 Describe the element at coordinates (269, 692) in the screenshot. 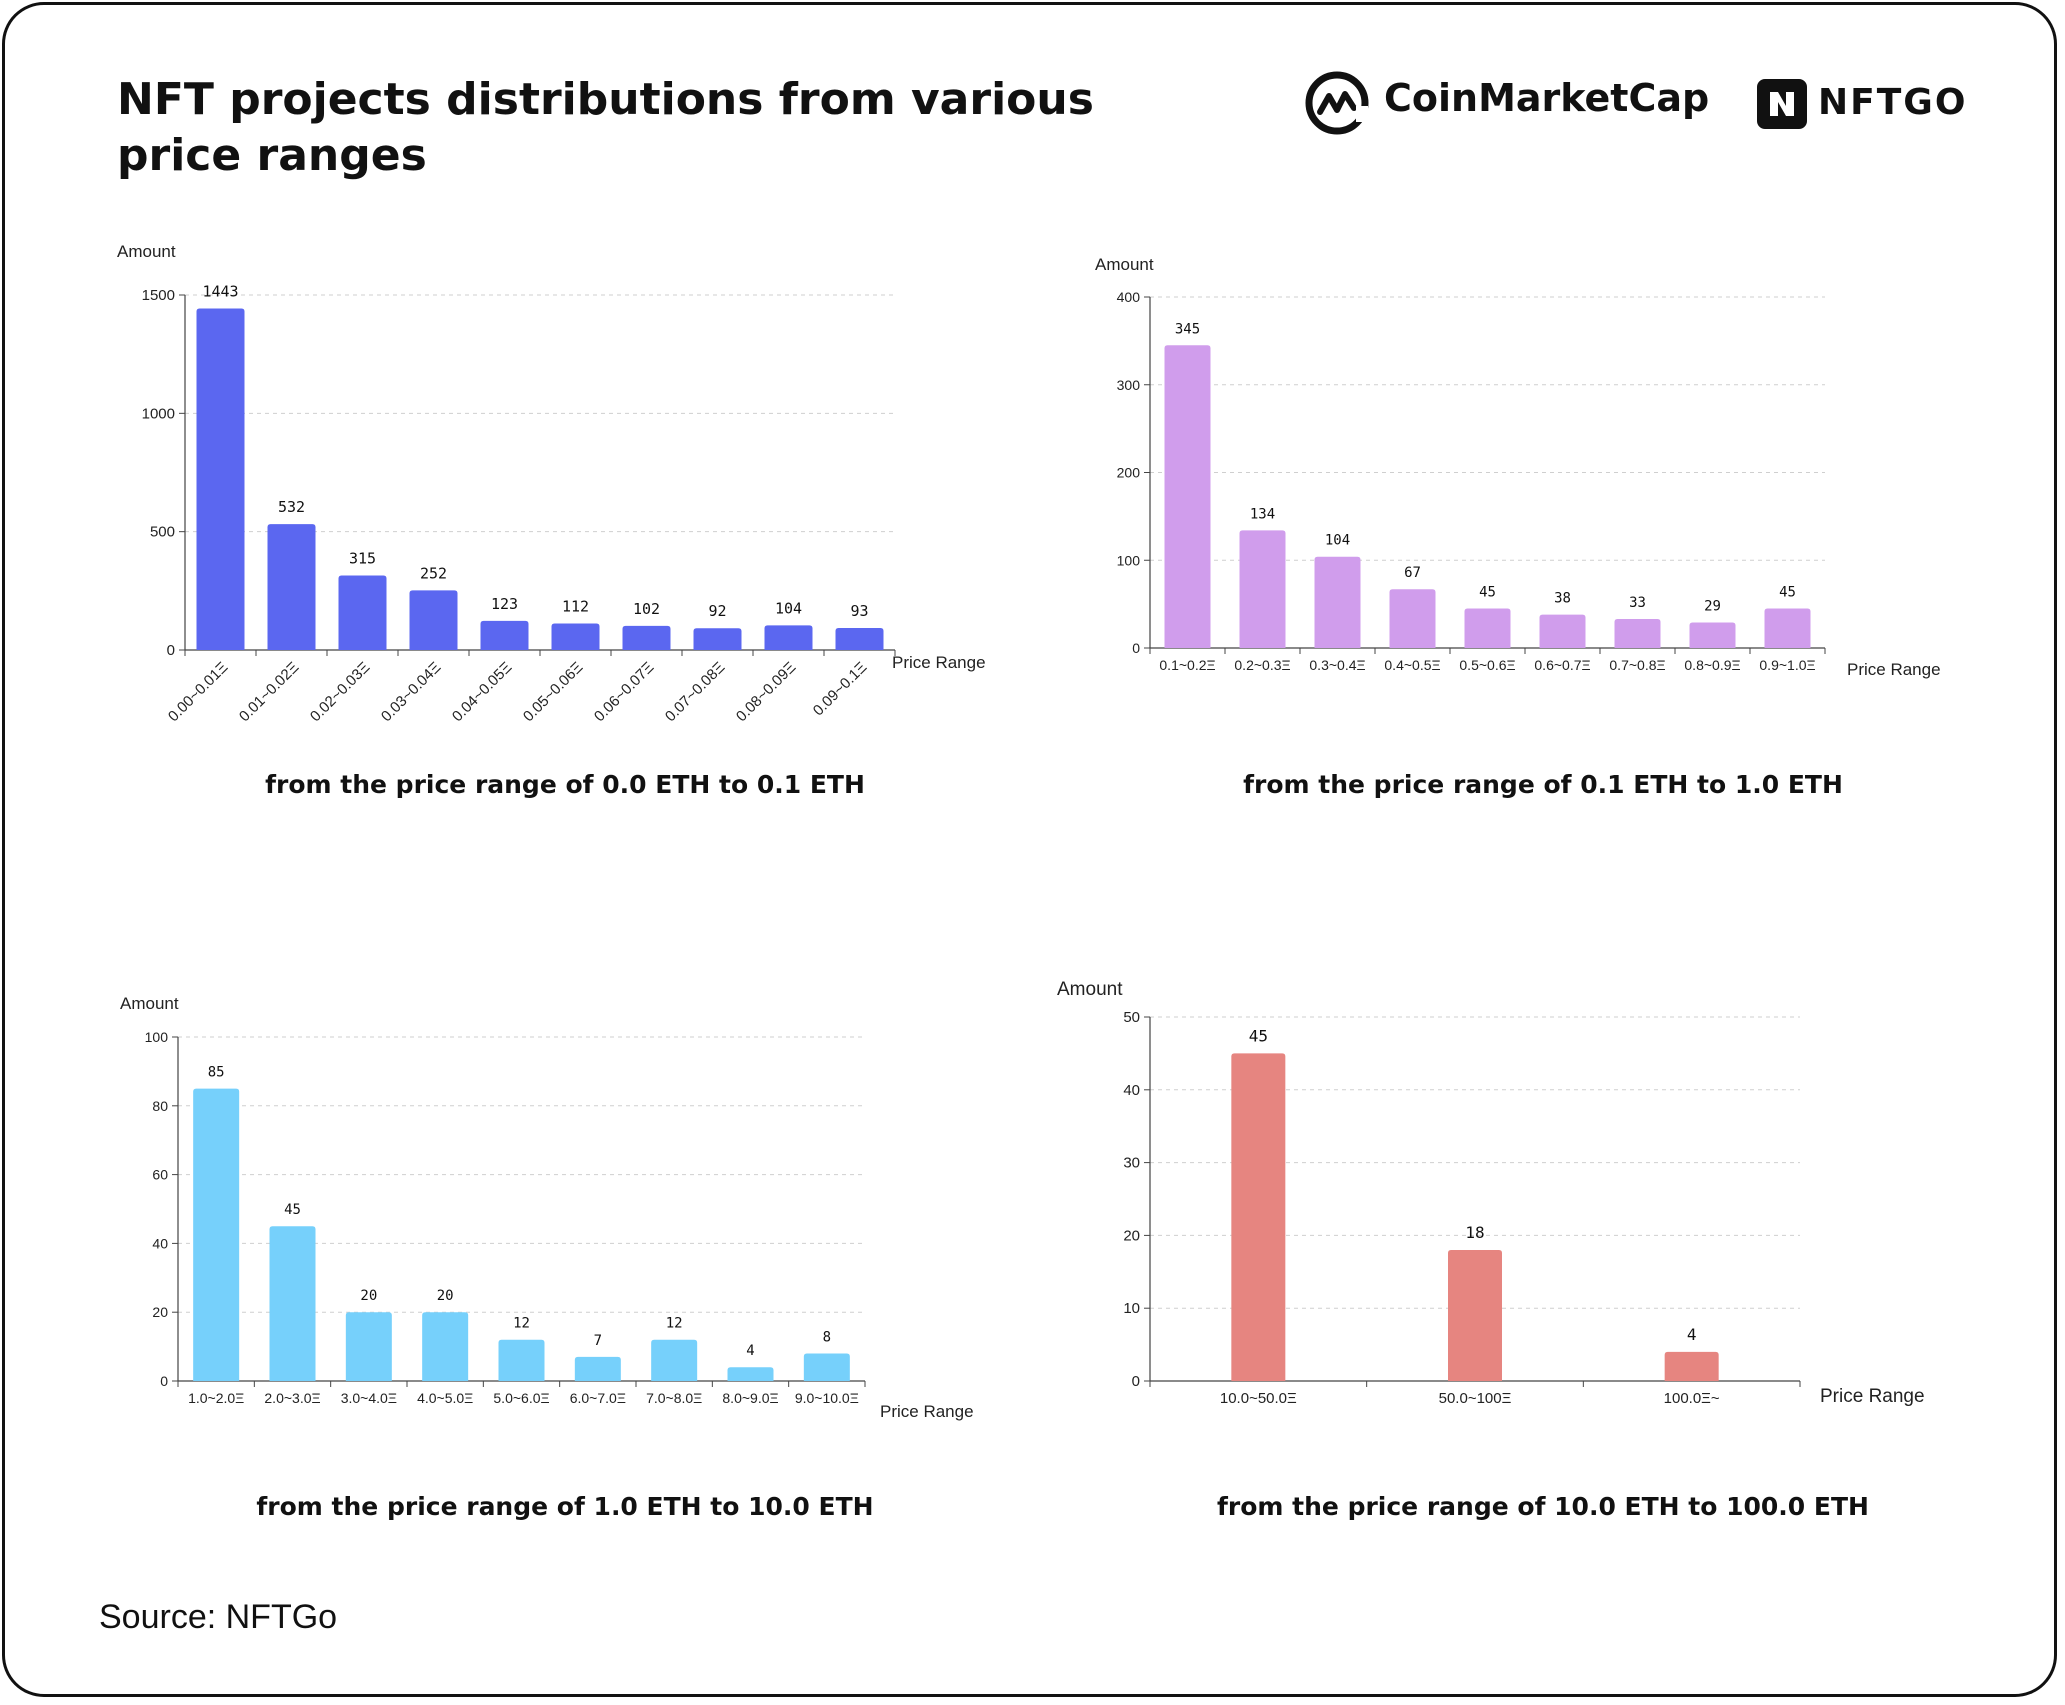

I see `x-tick-label: 0.01~0.02Ξ` at that location.